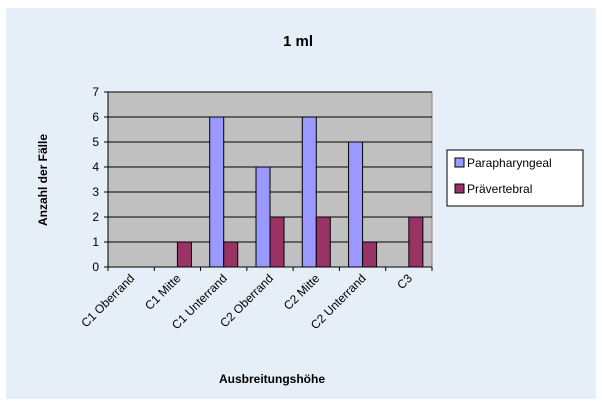 Image resolution: width=602 pixels, height=412 pixels. I want to click on y-axis-label: Anzahl der Fälle, so click(43, 180).